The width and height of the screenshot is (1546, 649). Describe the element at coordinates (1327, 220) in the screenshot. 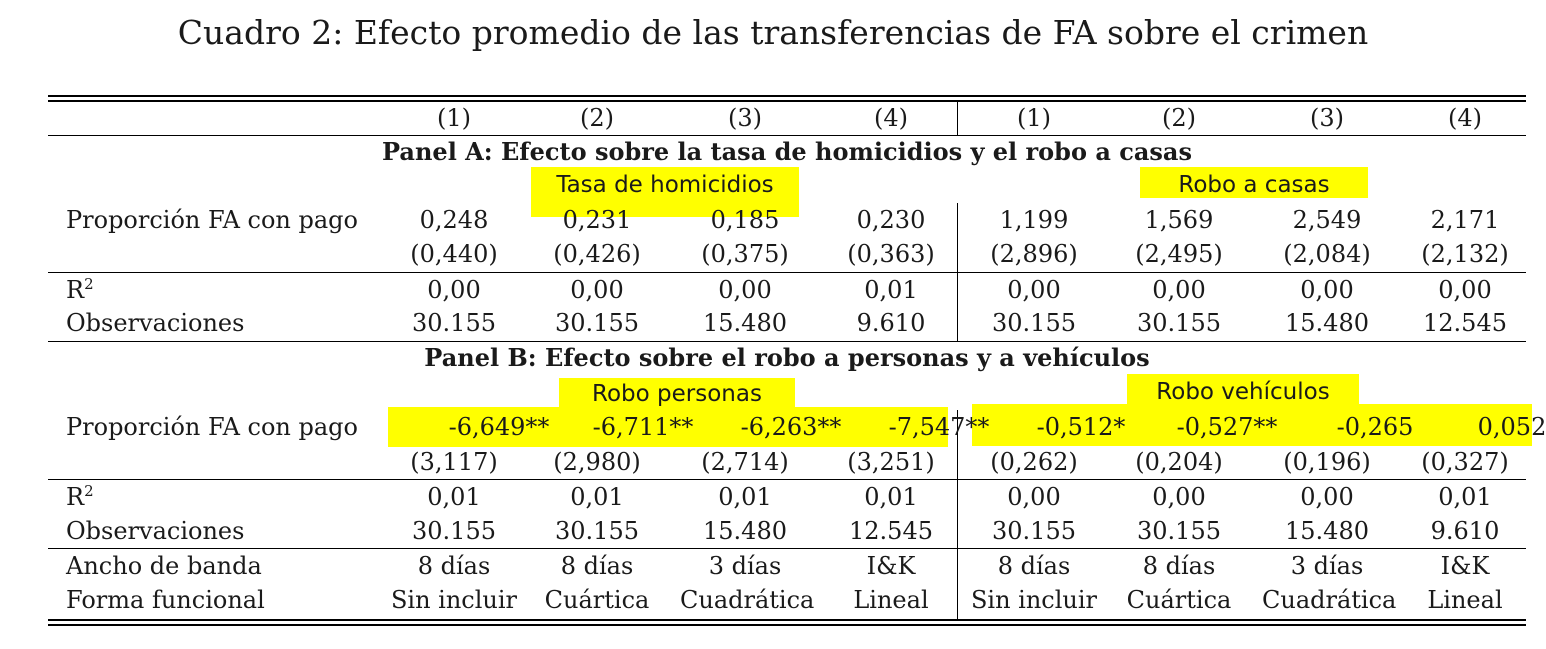

I see `table-cell: 2,549` at that location.